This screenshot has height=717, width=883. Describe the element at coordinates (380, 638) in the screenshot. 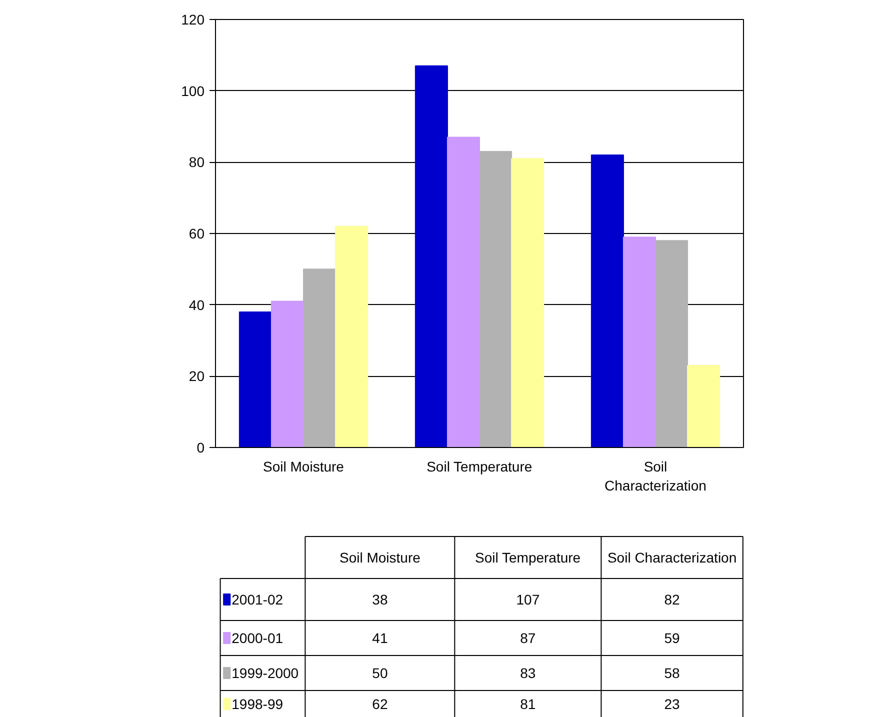

I see `data-label: 41` at that location.